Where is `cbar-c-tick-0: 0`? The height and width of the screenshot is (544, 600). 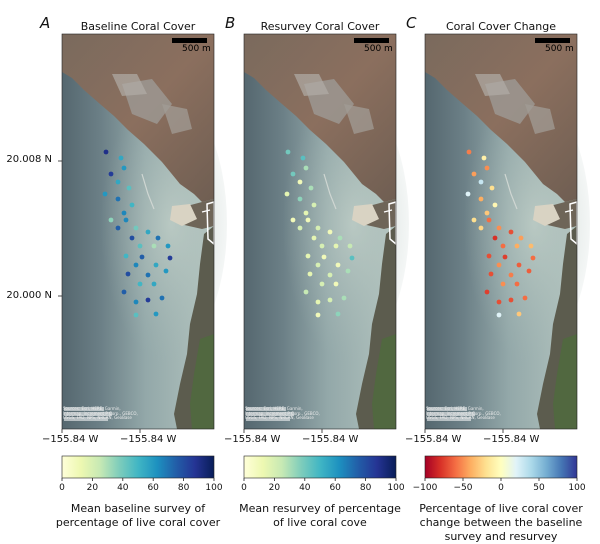 cbar-c-tick-0: 0 is located at coordinates (501, 488).